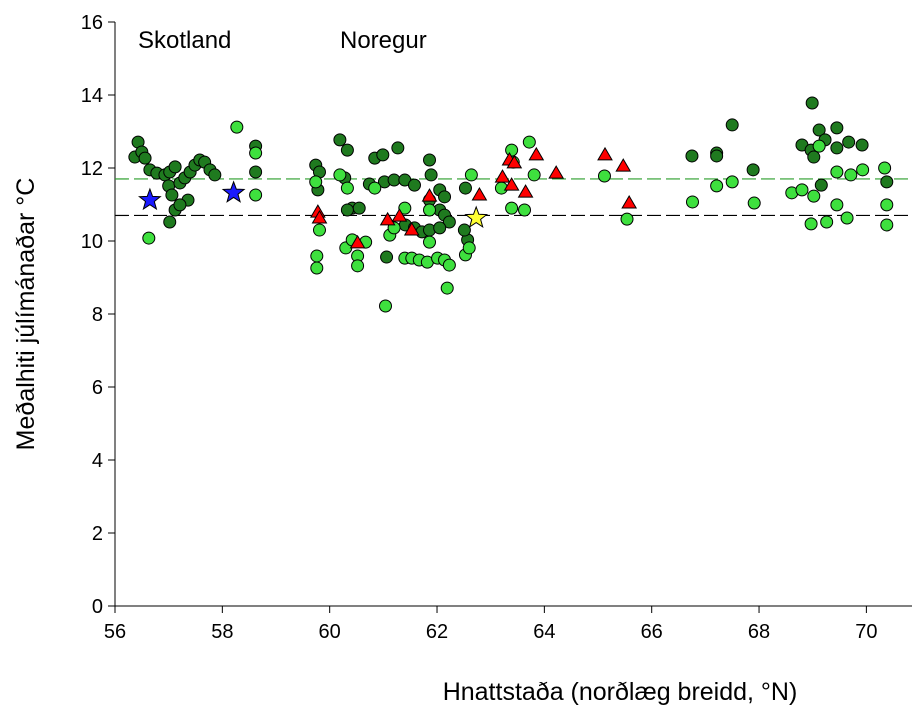  Describe the element at coordinates (866, 632) in the screenshot. I see `x-tick-label: 70` at that location.